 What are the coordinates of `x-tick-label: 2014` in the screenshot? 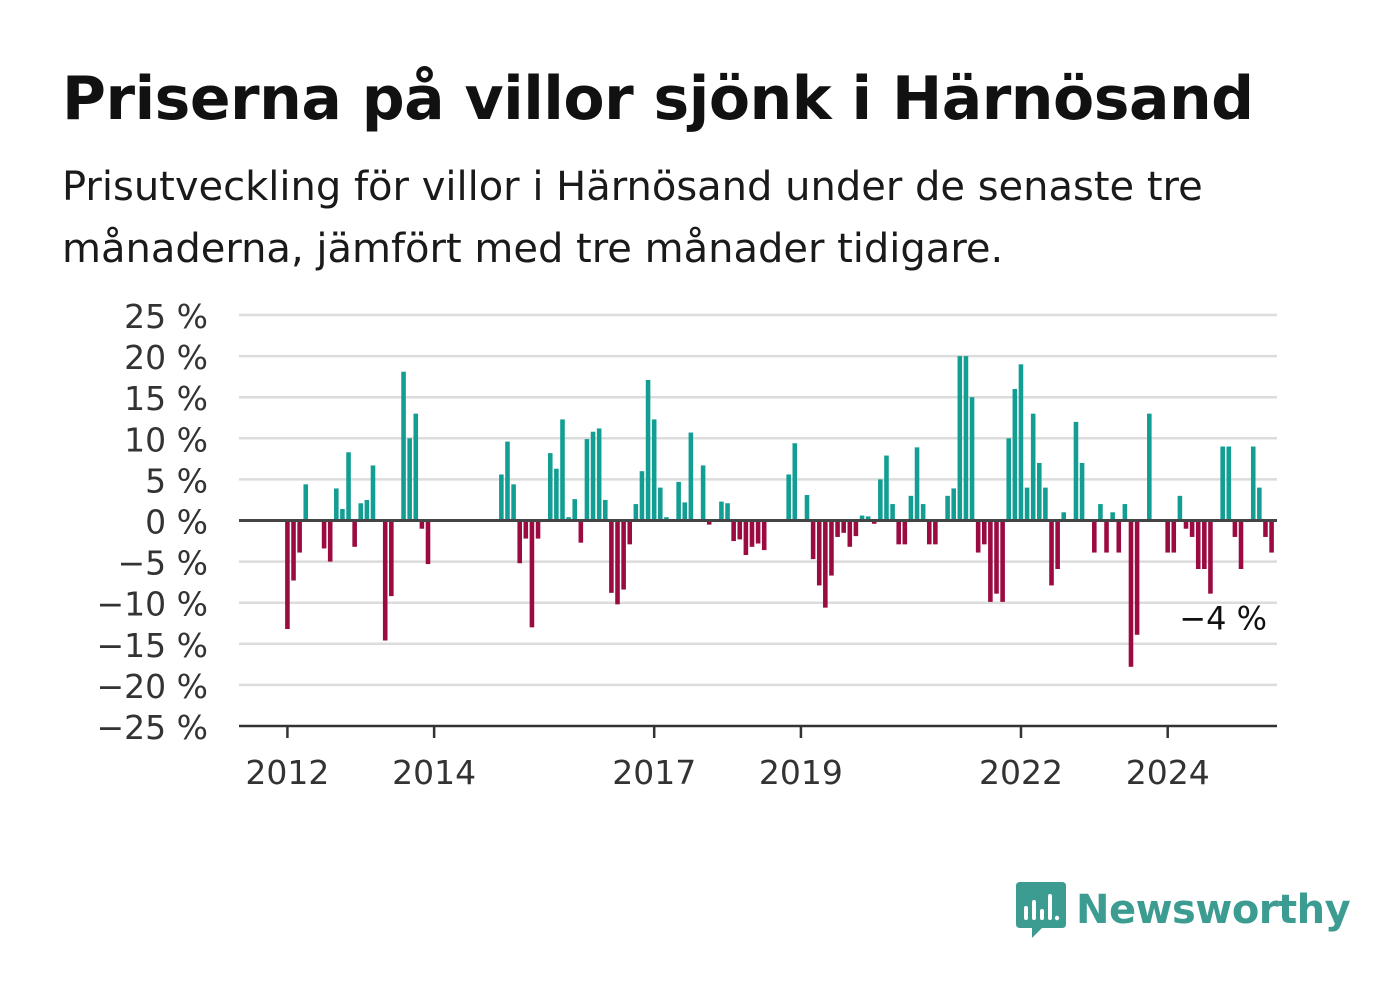 It's located at (434, 772).